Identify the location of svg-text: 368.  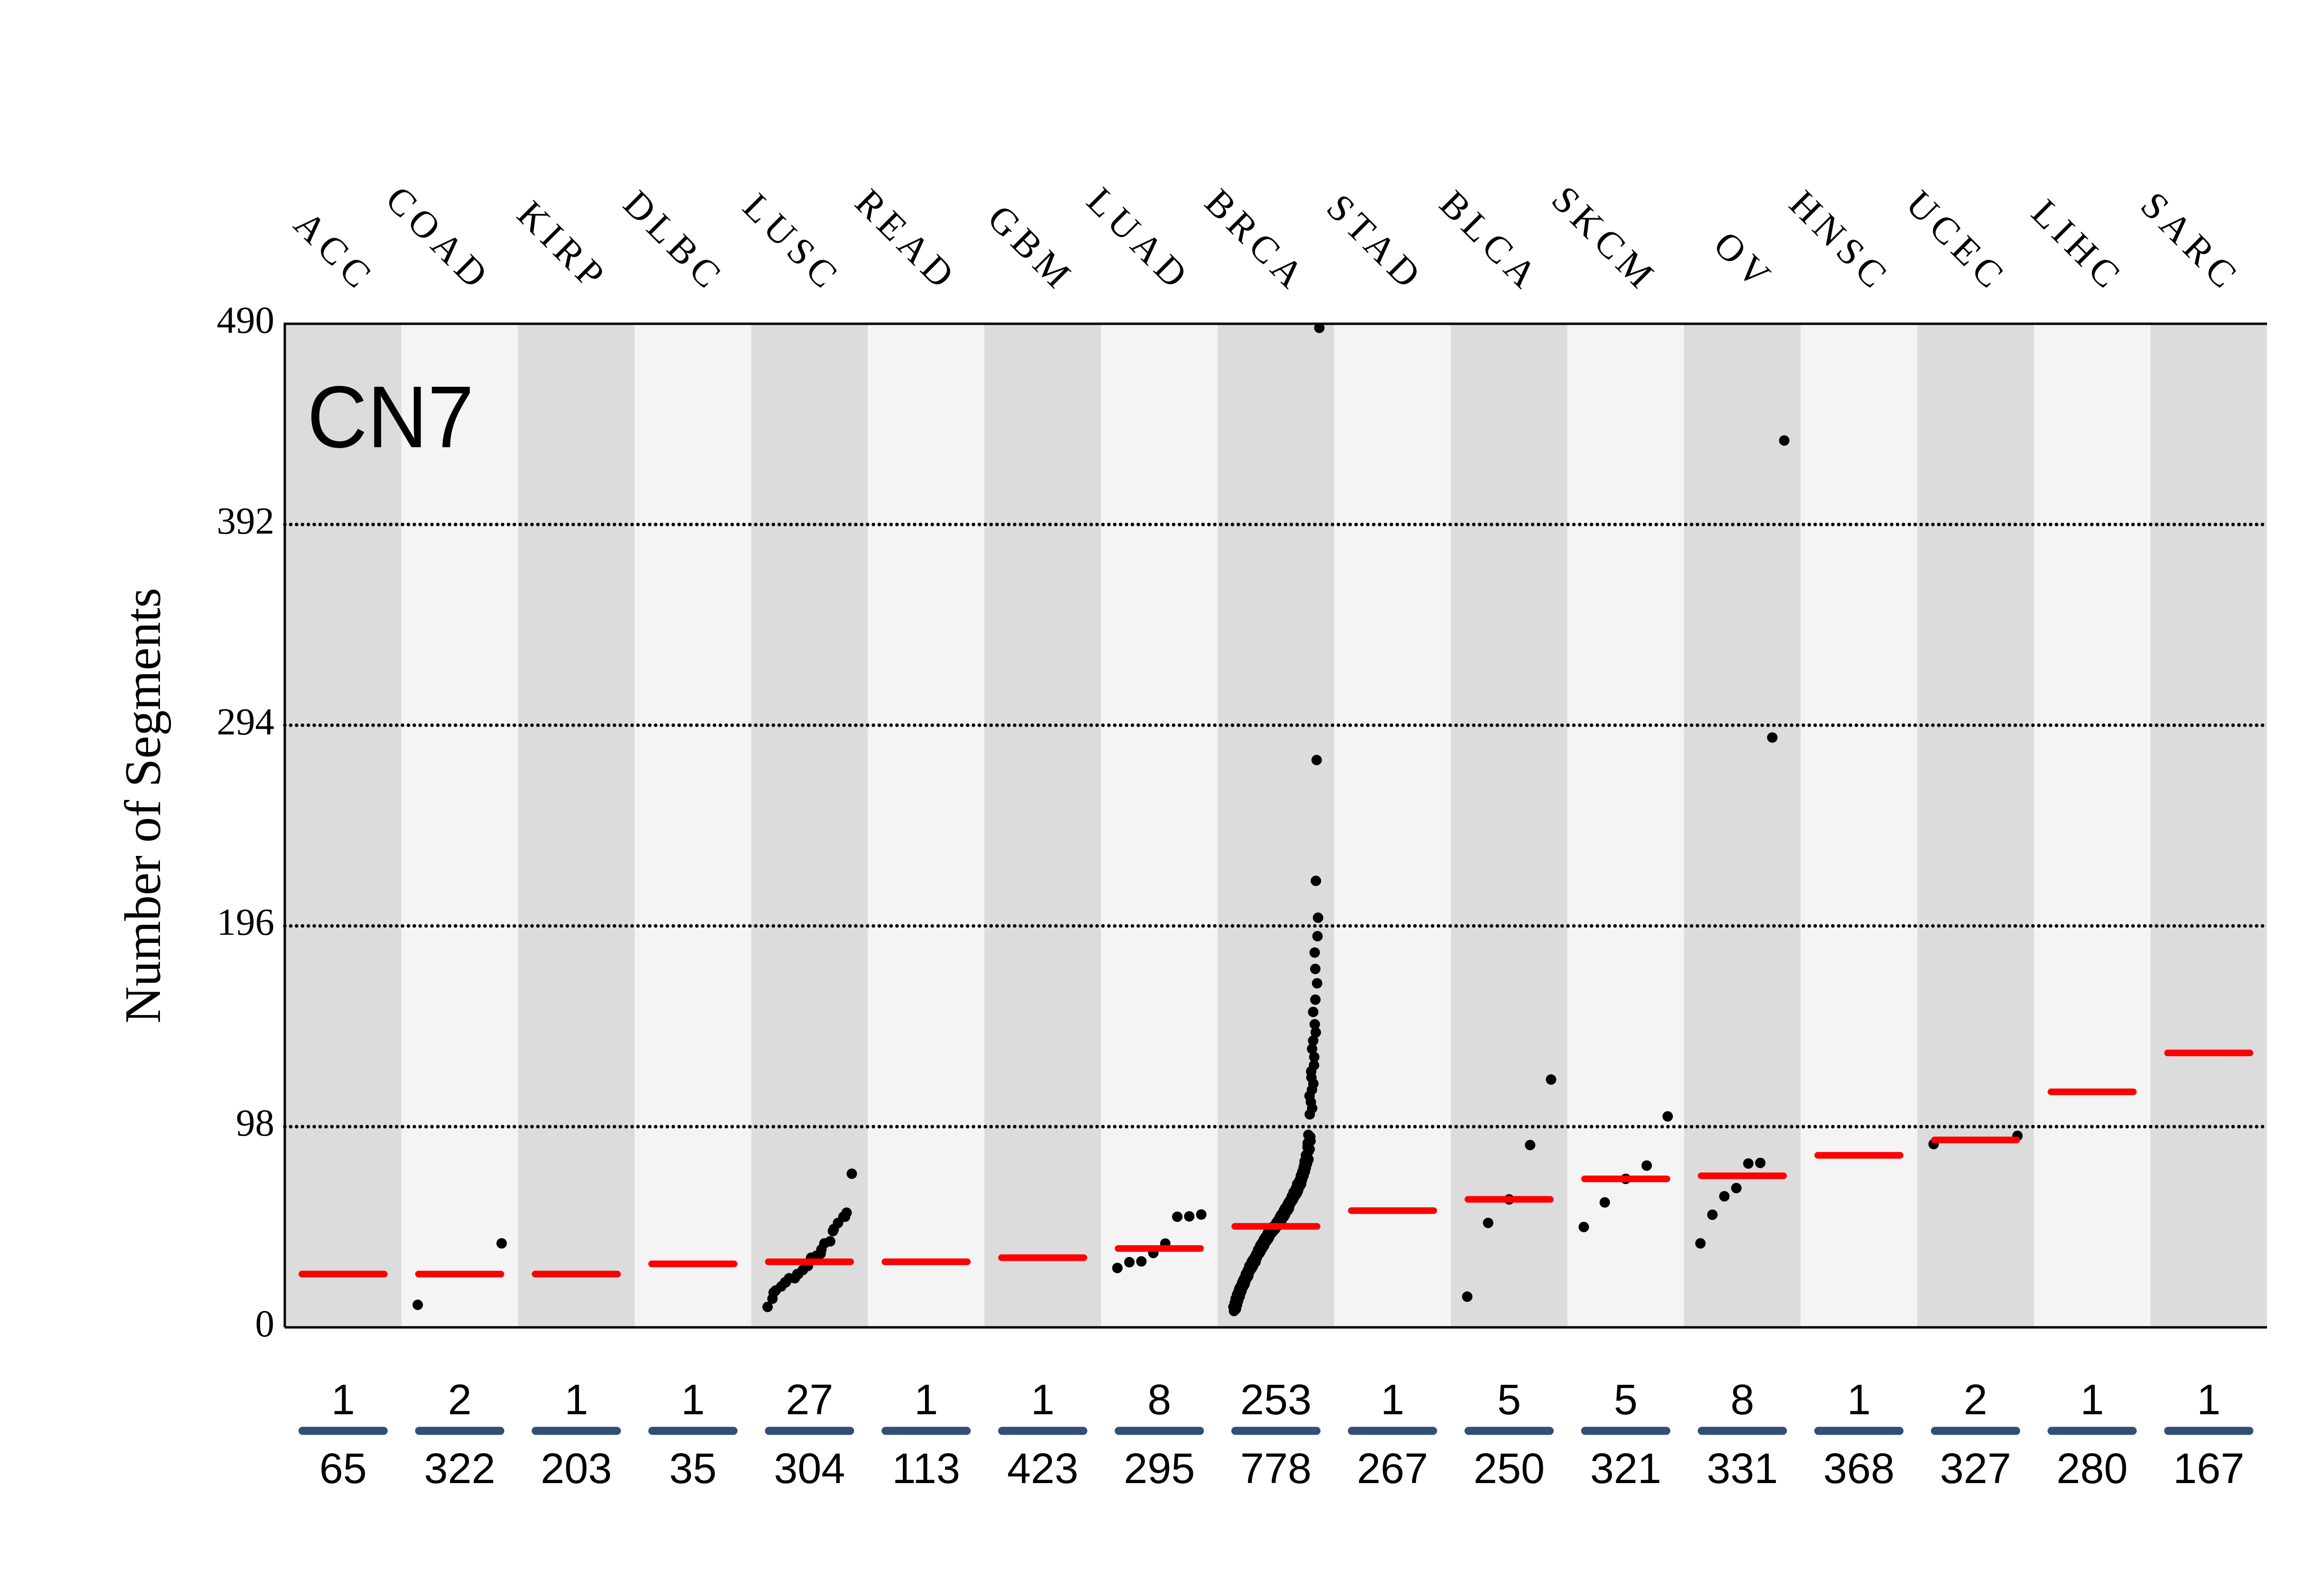
(1858, 1469).